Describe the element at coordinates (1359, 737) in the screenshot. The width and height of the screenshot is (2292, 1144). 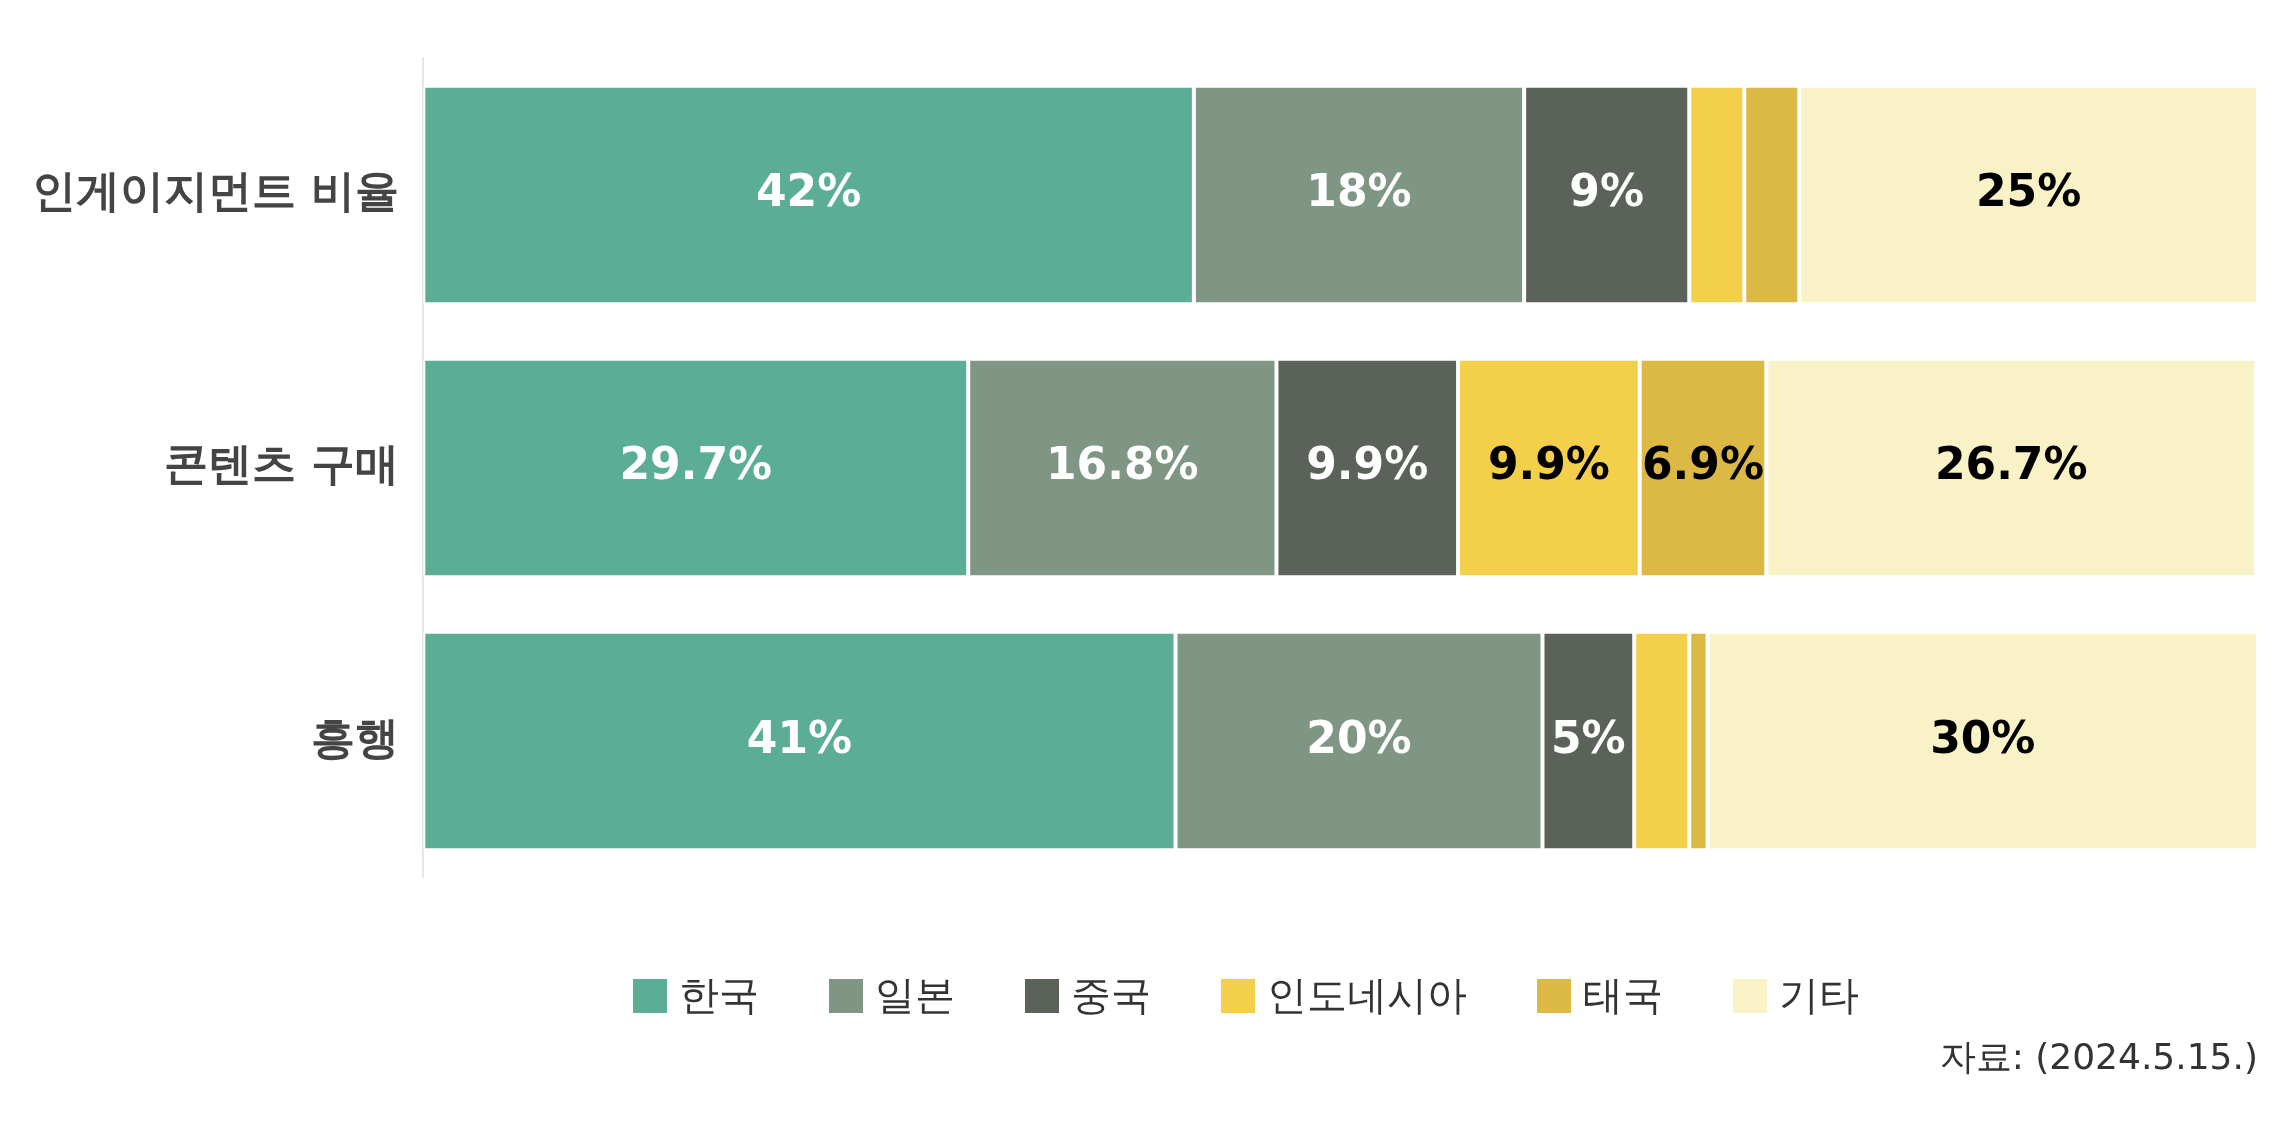
I see `data-label: 20%` at that location.